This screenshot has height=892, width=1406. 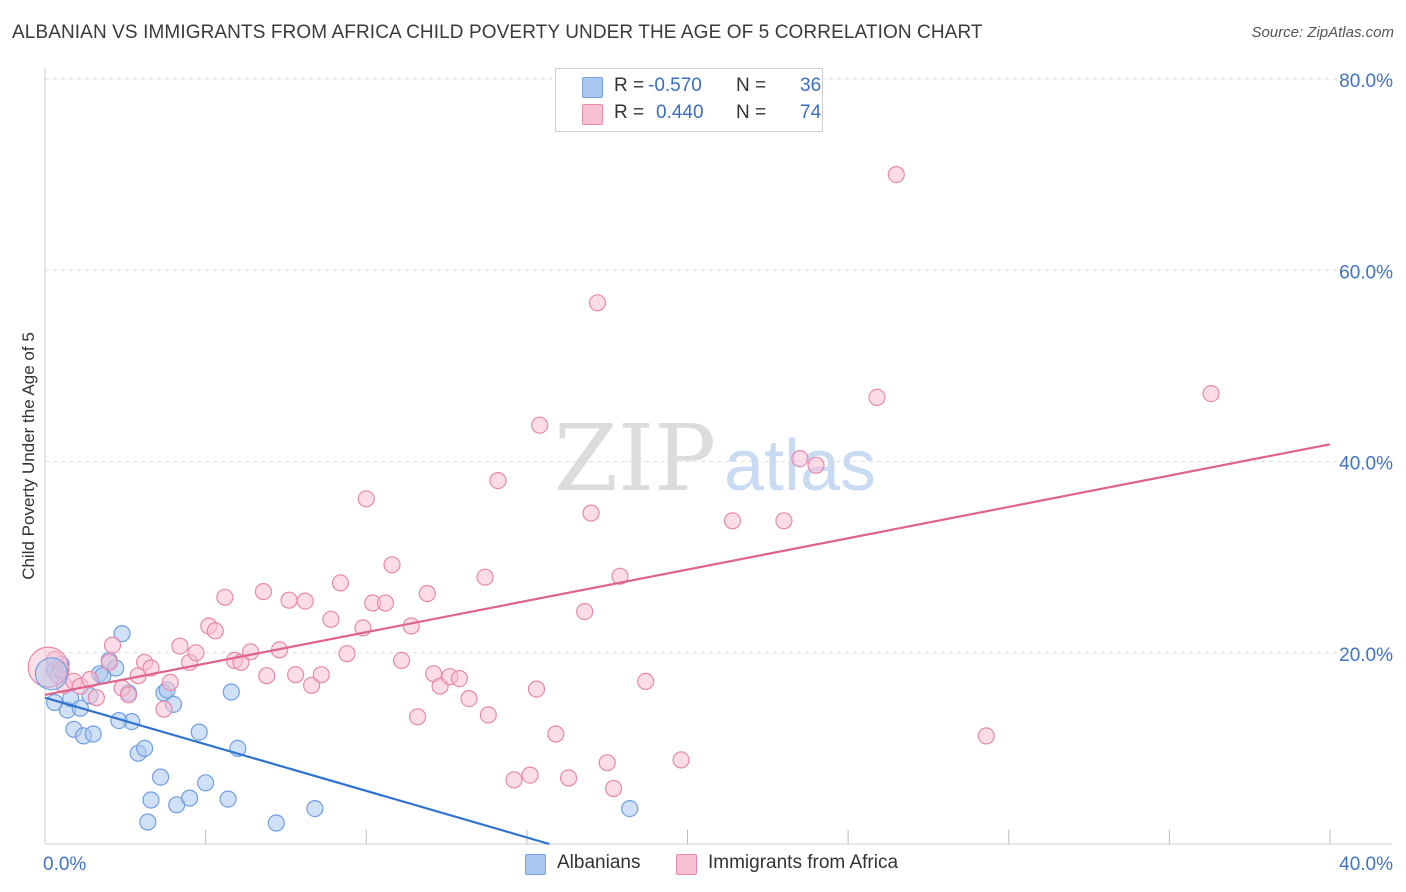 I want to click on source-label: Source: ZipAtlas.com, so click(x=1322, y=32).